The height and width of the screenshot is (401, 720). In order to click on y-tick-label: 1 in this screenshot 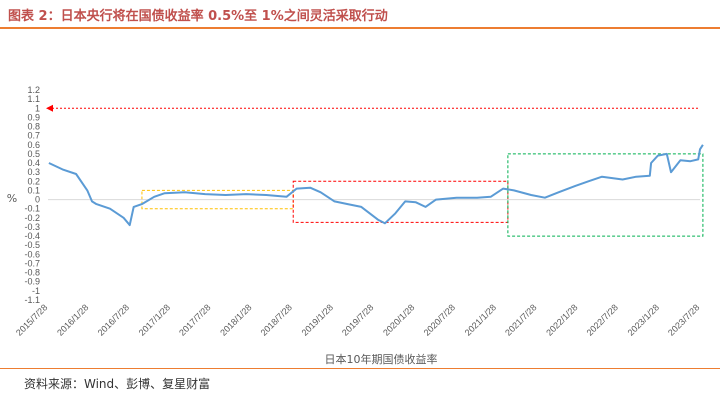, I will do `click(37, 108)`.